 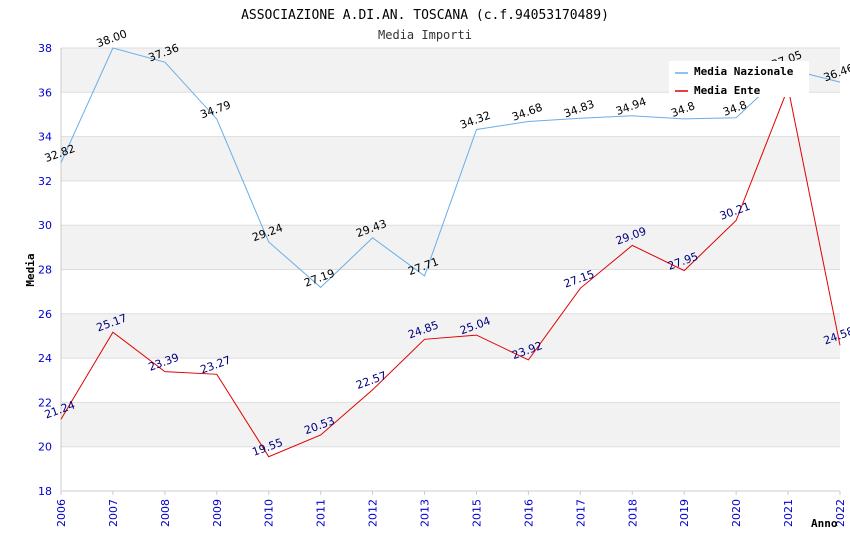 I want to click on x-tick-label: 2017, so click(x=580, y=513).